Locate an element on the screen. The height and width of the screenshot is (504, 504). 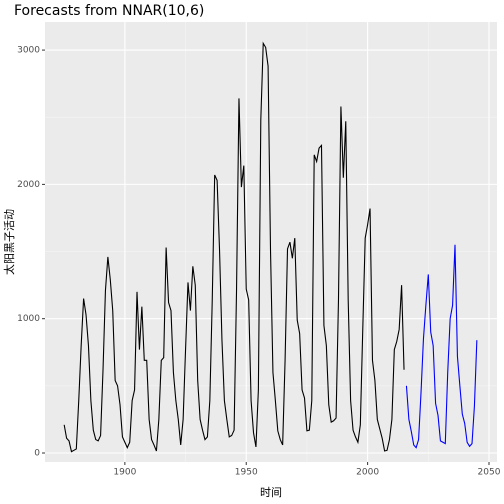
x-tick-label: 1950 is located at coordinates (246, 473).